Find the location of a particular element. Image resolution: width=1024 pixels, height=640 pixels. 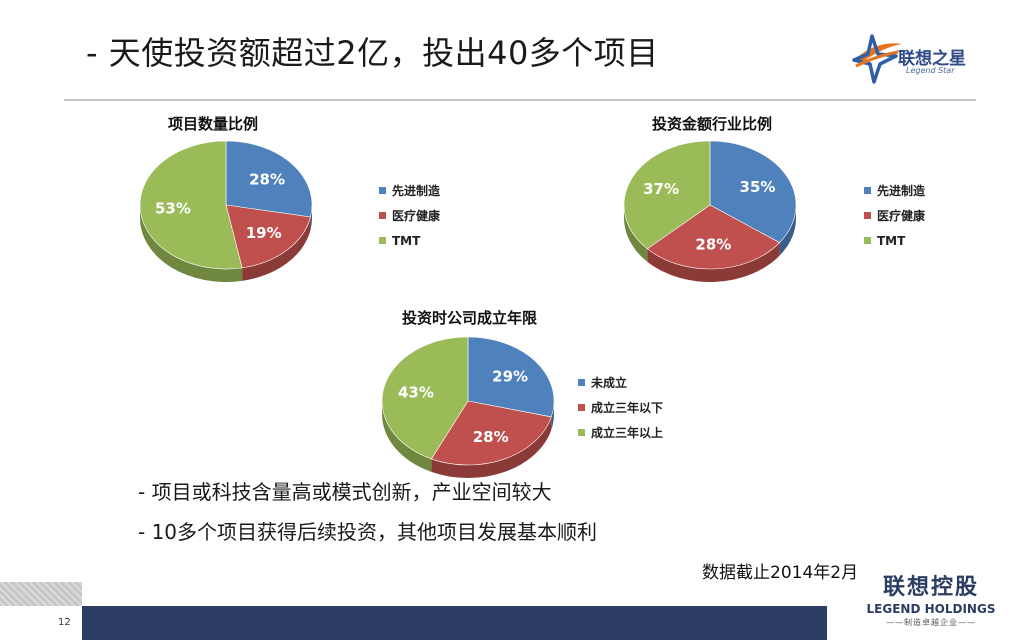

legend-item: 成立三年以上 is located at coordinates (620, 432).